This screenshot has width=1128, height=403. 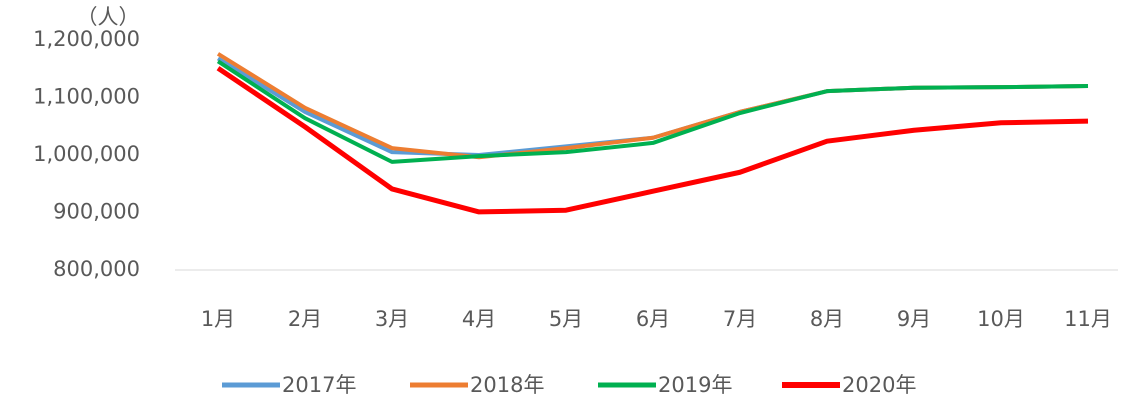 I want to click on x-tick-label: 10月, so click(x=1001, y=319).